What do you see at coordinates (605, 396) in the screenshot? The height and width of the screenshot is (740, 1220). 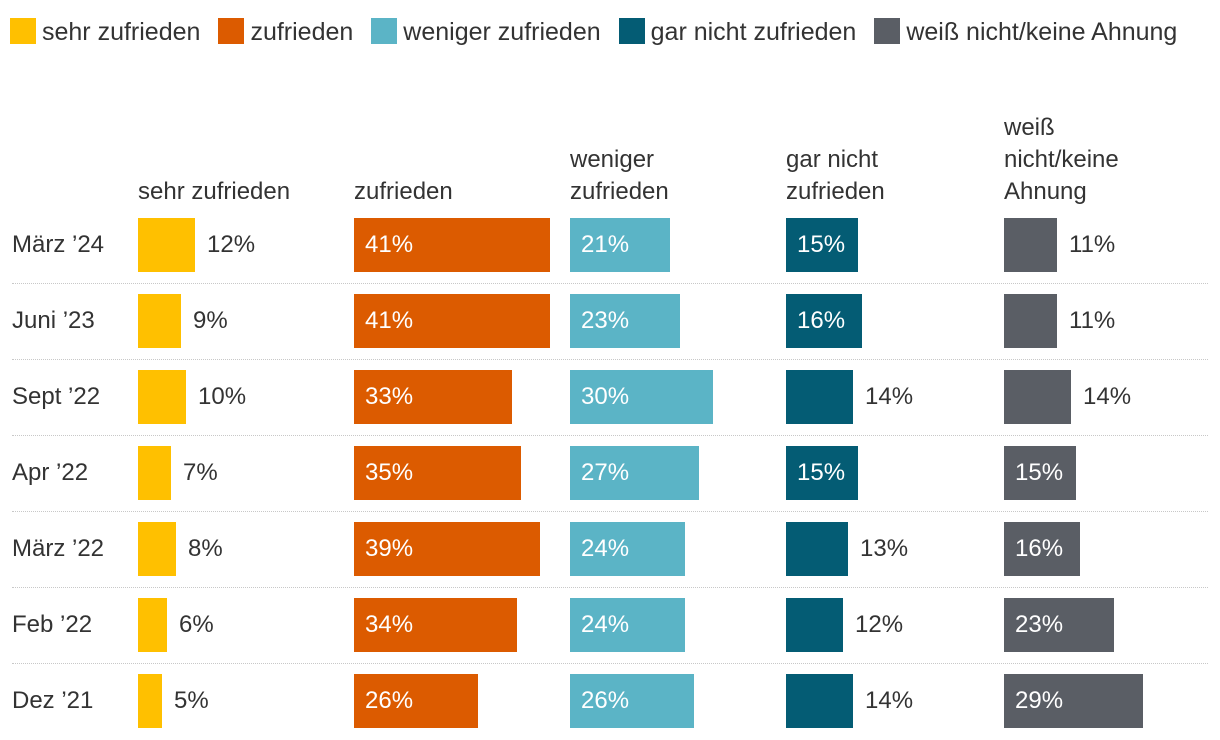 I see `data-label: 30%` at bounding box center [605, 396].